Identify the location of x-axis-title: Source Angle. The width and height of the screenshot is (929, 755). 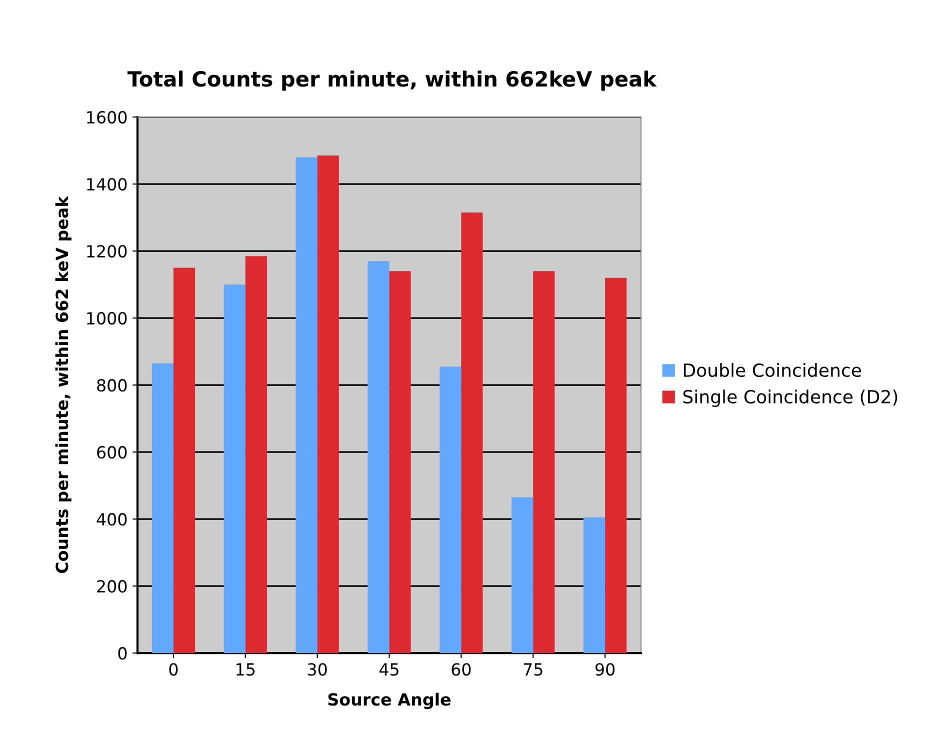
(389, 701).